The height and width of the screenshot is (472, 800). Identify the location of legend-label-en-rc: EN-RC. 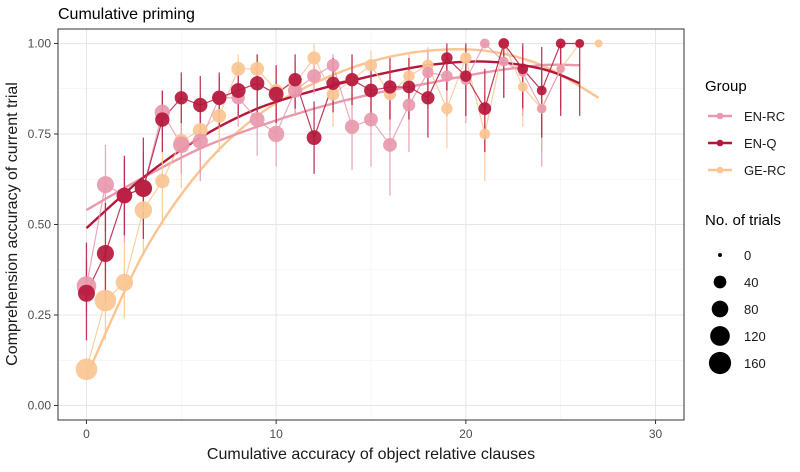
(764, 116).